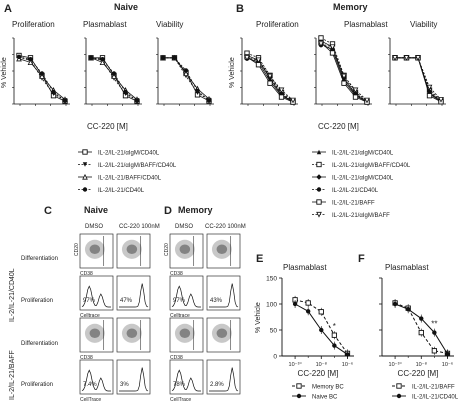 This screenshot has height=416, width=474. What do you see at coordinates (39, 259) in the screenshot?
I see `panel-C-row-label-1: Differentiation` at bounding box center [39, 259].